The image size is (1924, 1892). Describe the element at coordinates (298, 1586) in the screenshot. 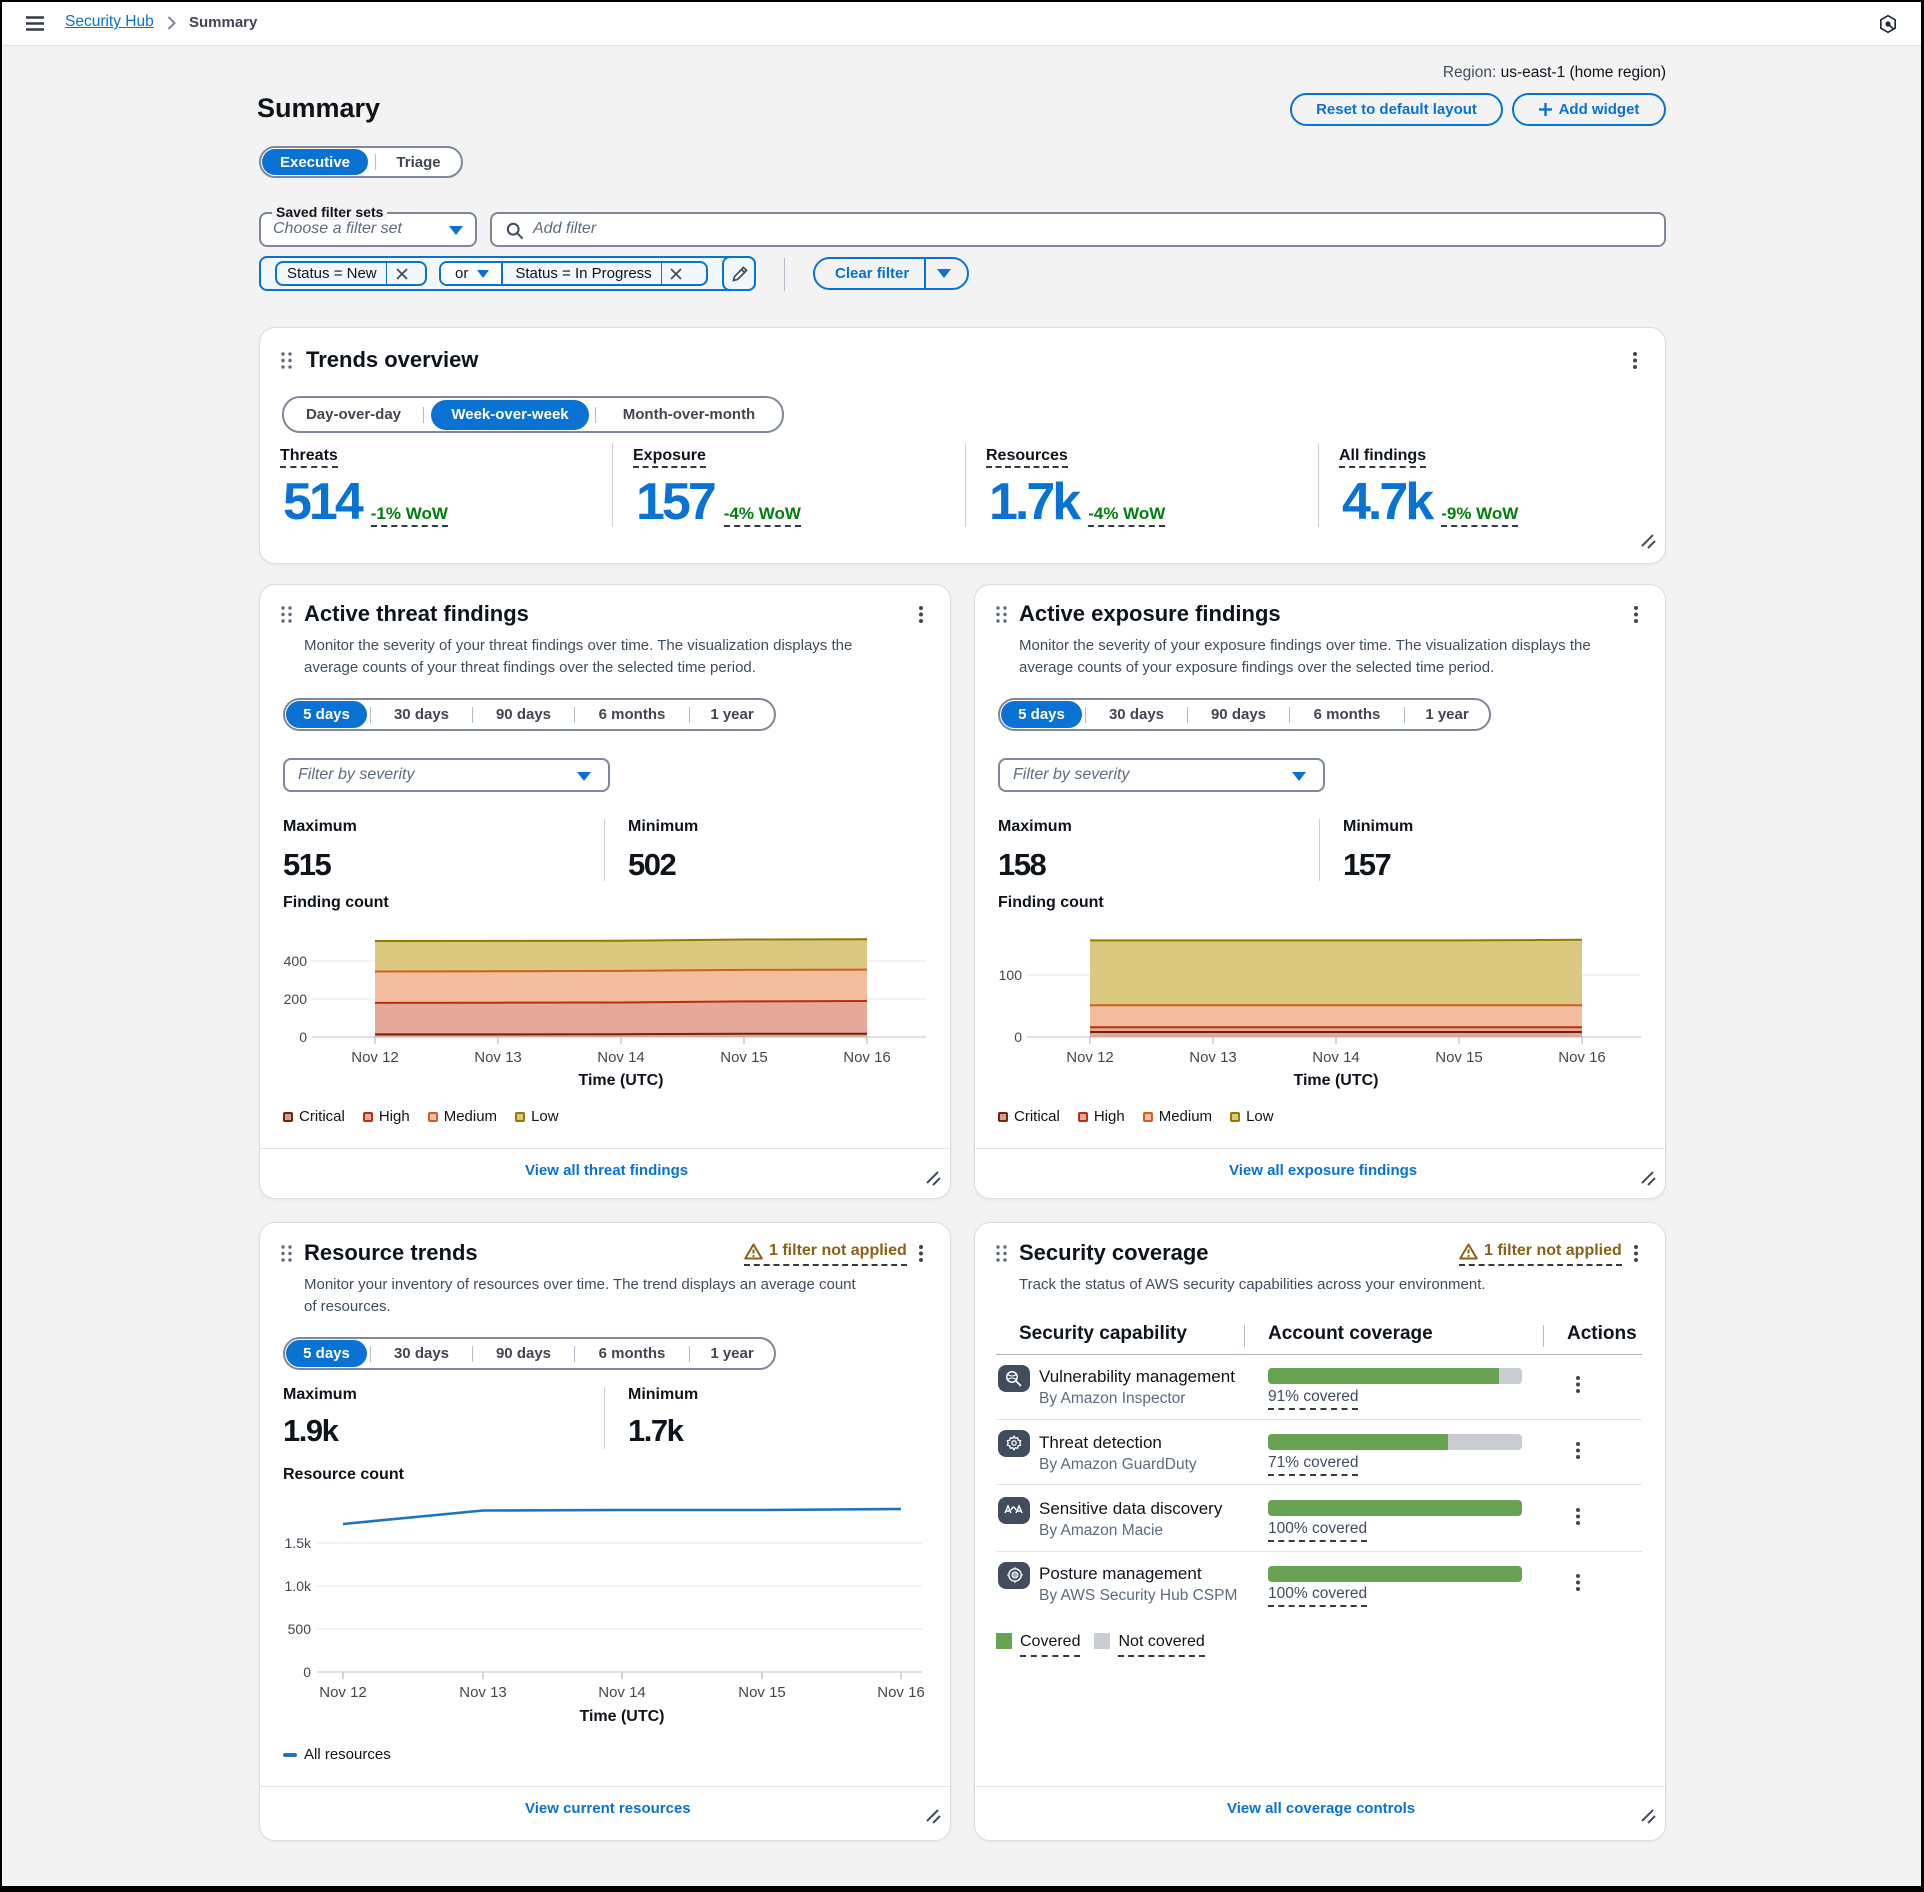

I see `svg-text: 1.0k` at that location.